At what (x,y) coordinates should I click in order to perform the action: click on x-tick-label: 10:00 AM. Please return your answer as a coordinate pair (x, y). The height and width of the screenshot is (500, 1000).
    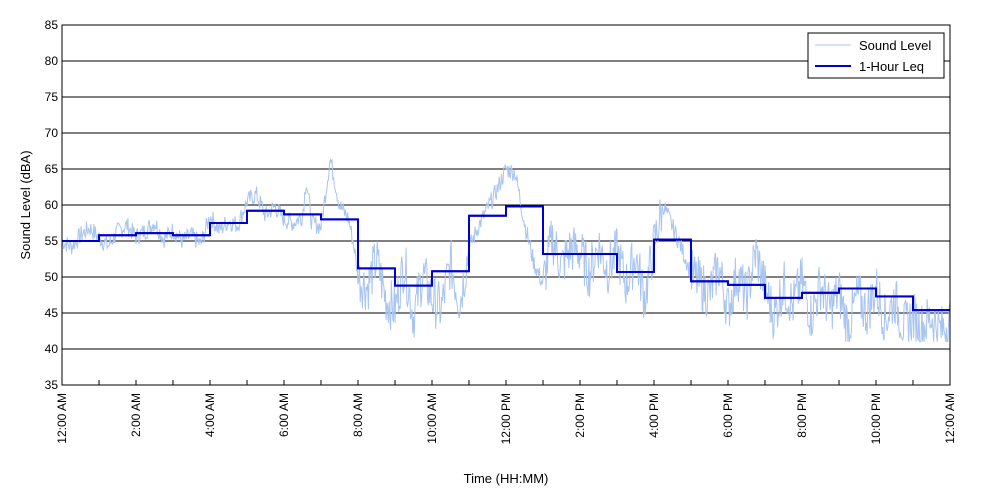
    Looking at the image, I should click on (432, 418).